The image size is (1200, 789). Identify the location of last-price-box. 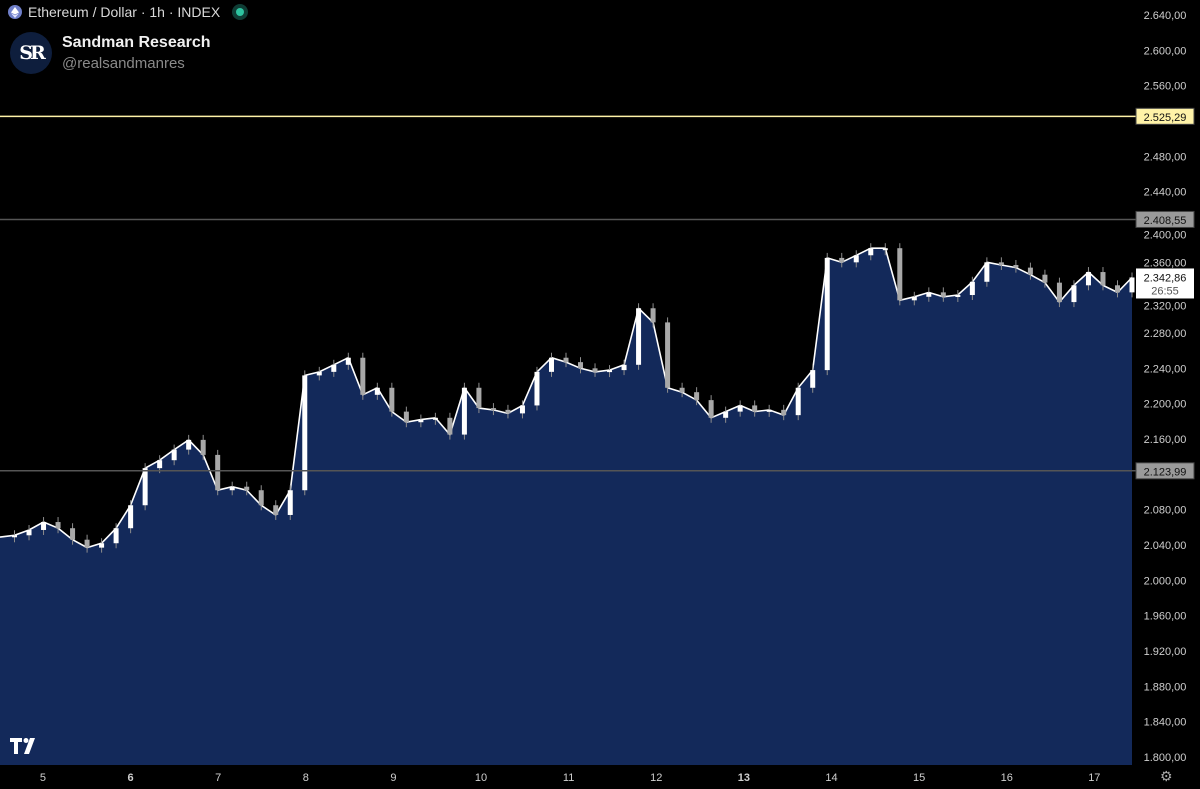
(1165, 283).